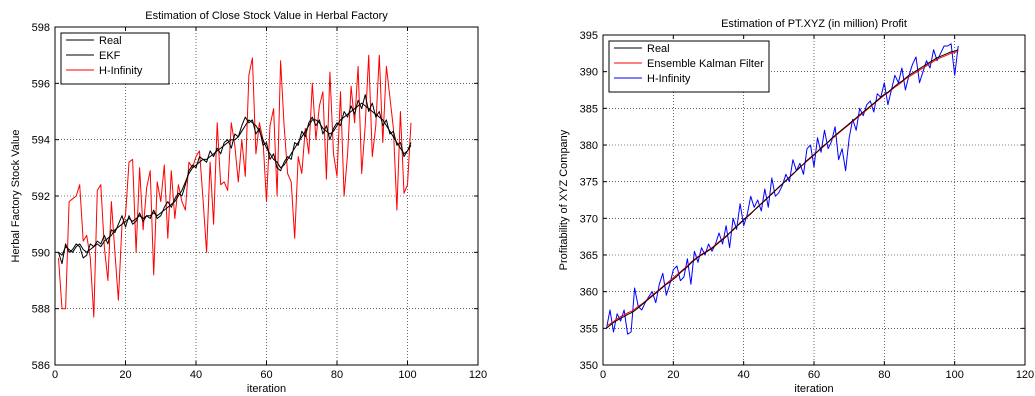 This screenshot has width=1035, height=396. Describe the element at coordinates (589, 256) in the screenshot. I see `y-tick-label: 365` at that location.